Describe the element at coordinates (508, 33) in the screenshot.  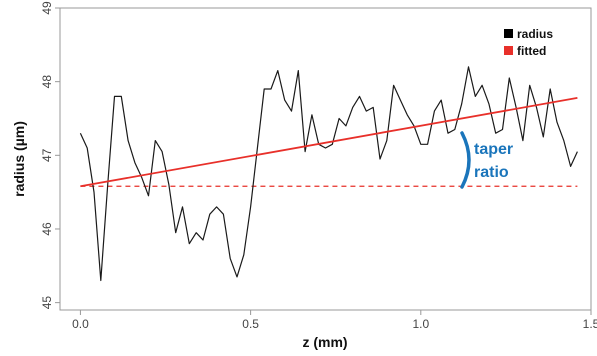
I see `legend-swatch-radius` at that location.